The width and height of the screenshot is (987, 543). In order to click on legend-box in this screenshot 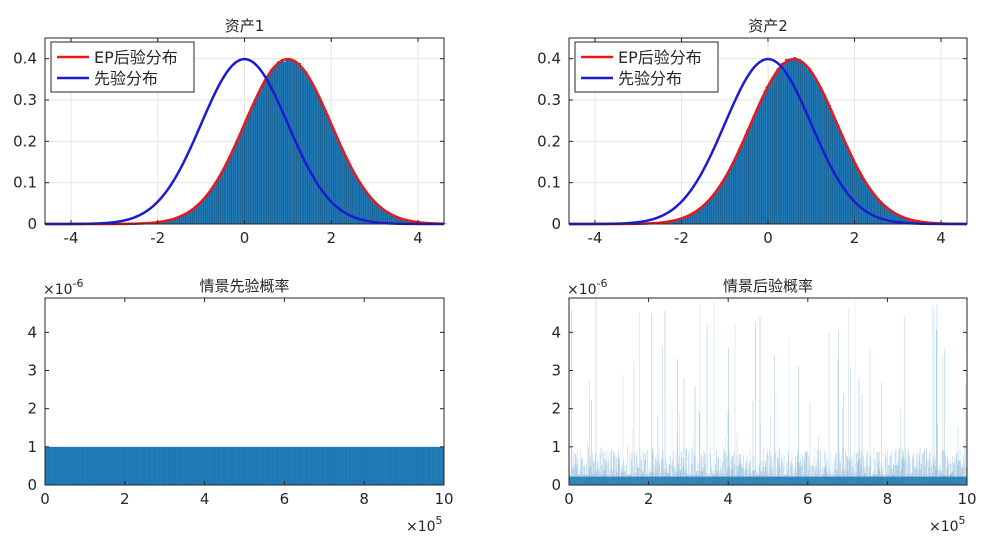, I will do `click(646, 67)`.